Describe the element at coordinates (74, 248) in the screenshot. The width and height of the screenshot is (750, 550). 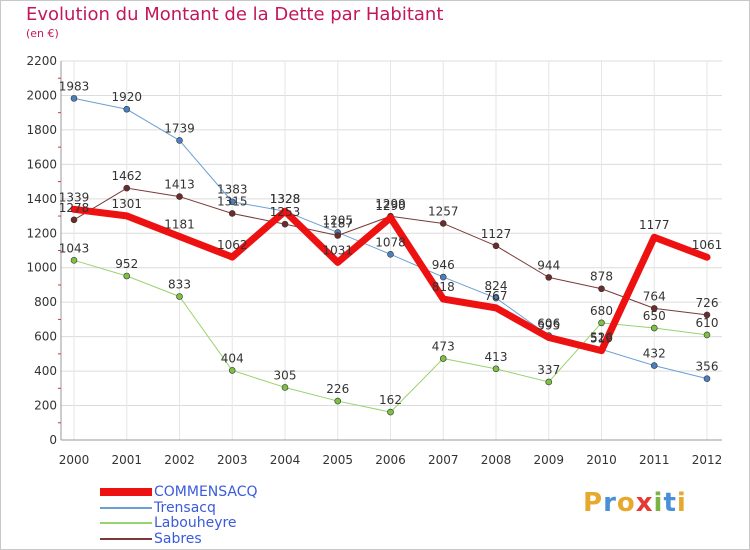
I see `data-label-labouheyre: 1043` at that location.